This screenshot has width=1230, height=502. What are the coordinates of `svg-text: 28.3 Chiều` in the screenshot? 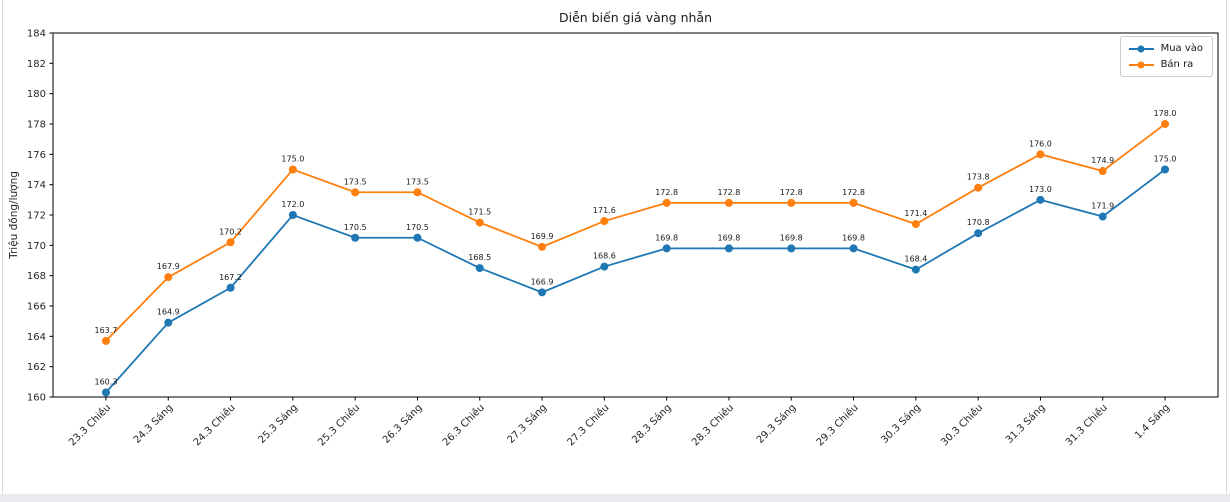 It's located at (712, 425).